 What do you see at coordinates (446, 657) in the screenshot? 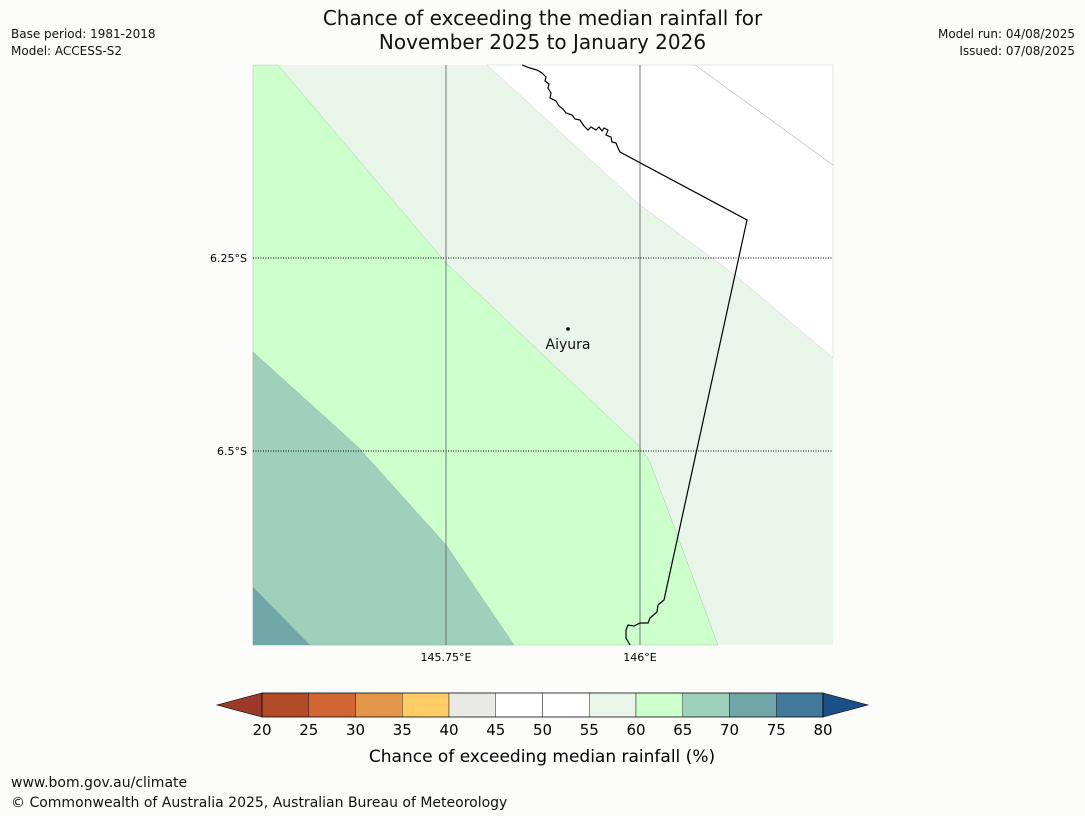
I see `lon-label-145-75: 145.75°E` at bounding box center [446, 657].